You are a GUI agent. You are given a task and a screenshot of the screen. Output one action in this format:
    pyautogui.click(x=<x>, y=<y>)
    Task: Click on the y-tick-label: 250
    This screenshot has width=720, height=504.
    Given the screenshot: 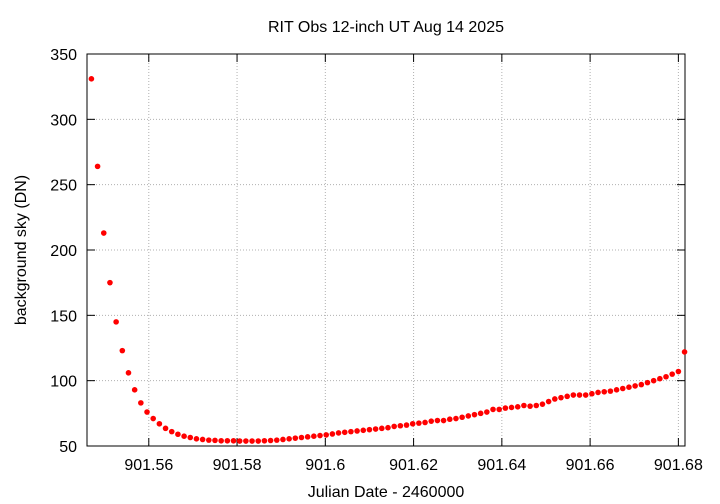 What is the action you would take?
    pyautogui.click(x=63, y=186)
    